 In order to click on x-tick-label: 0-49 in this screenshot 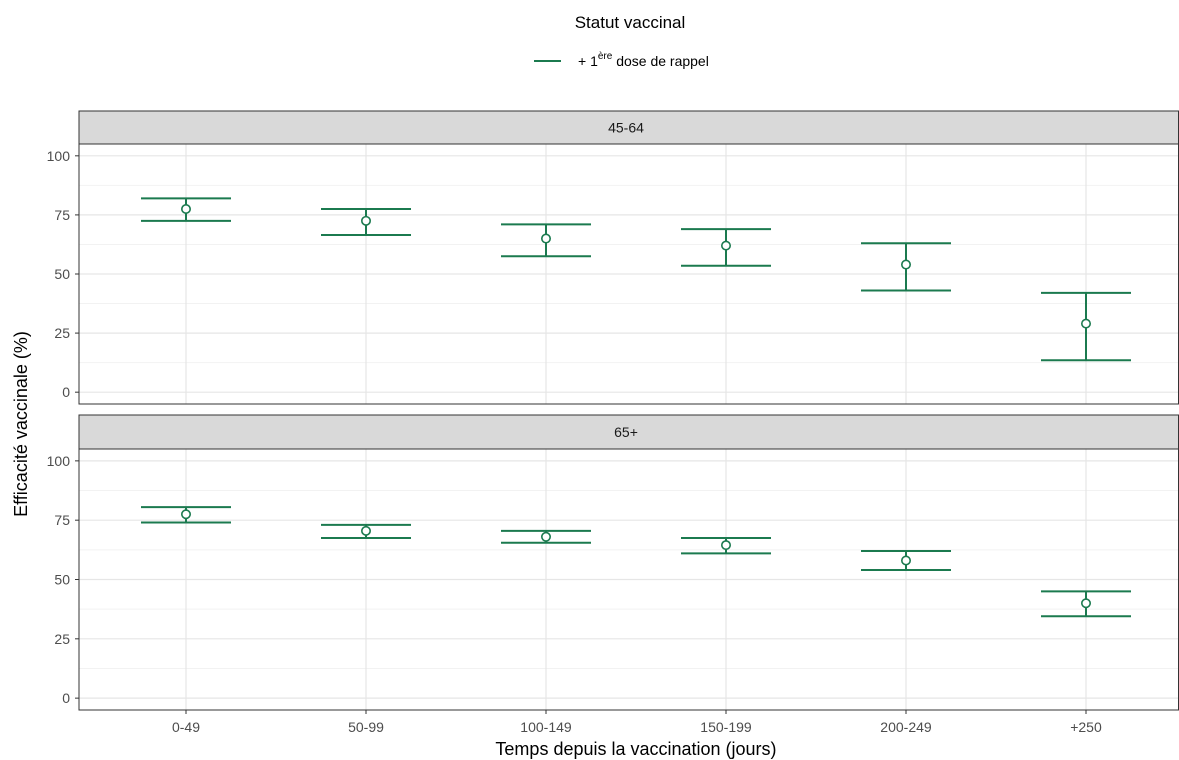, I will do `click(186, 727)`.